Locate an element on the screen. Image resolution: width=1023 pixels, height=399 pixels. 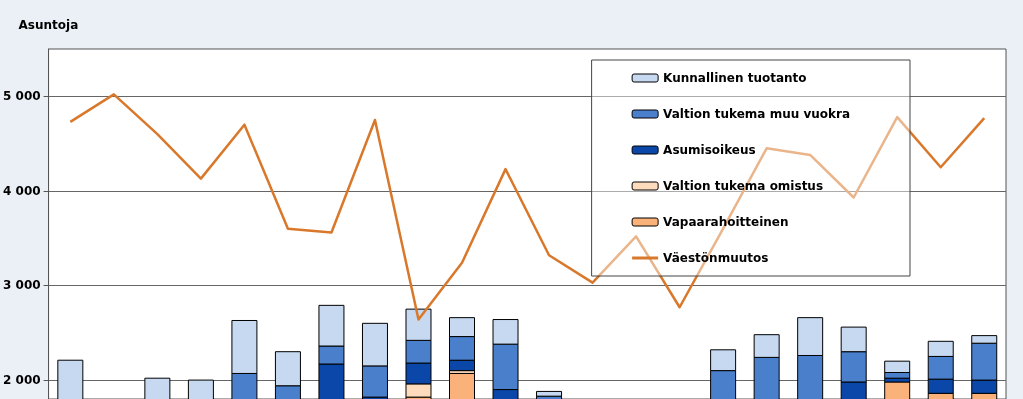
legend-label: Asumisoikeus is located at coordinates (709, 150).